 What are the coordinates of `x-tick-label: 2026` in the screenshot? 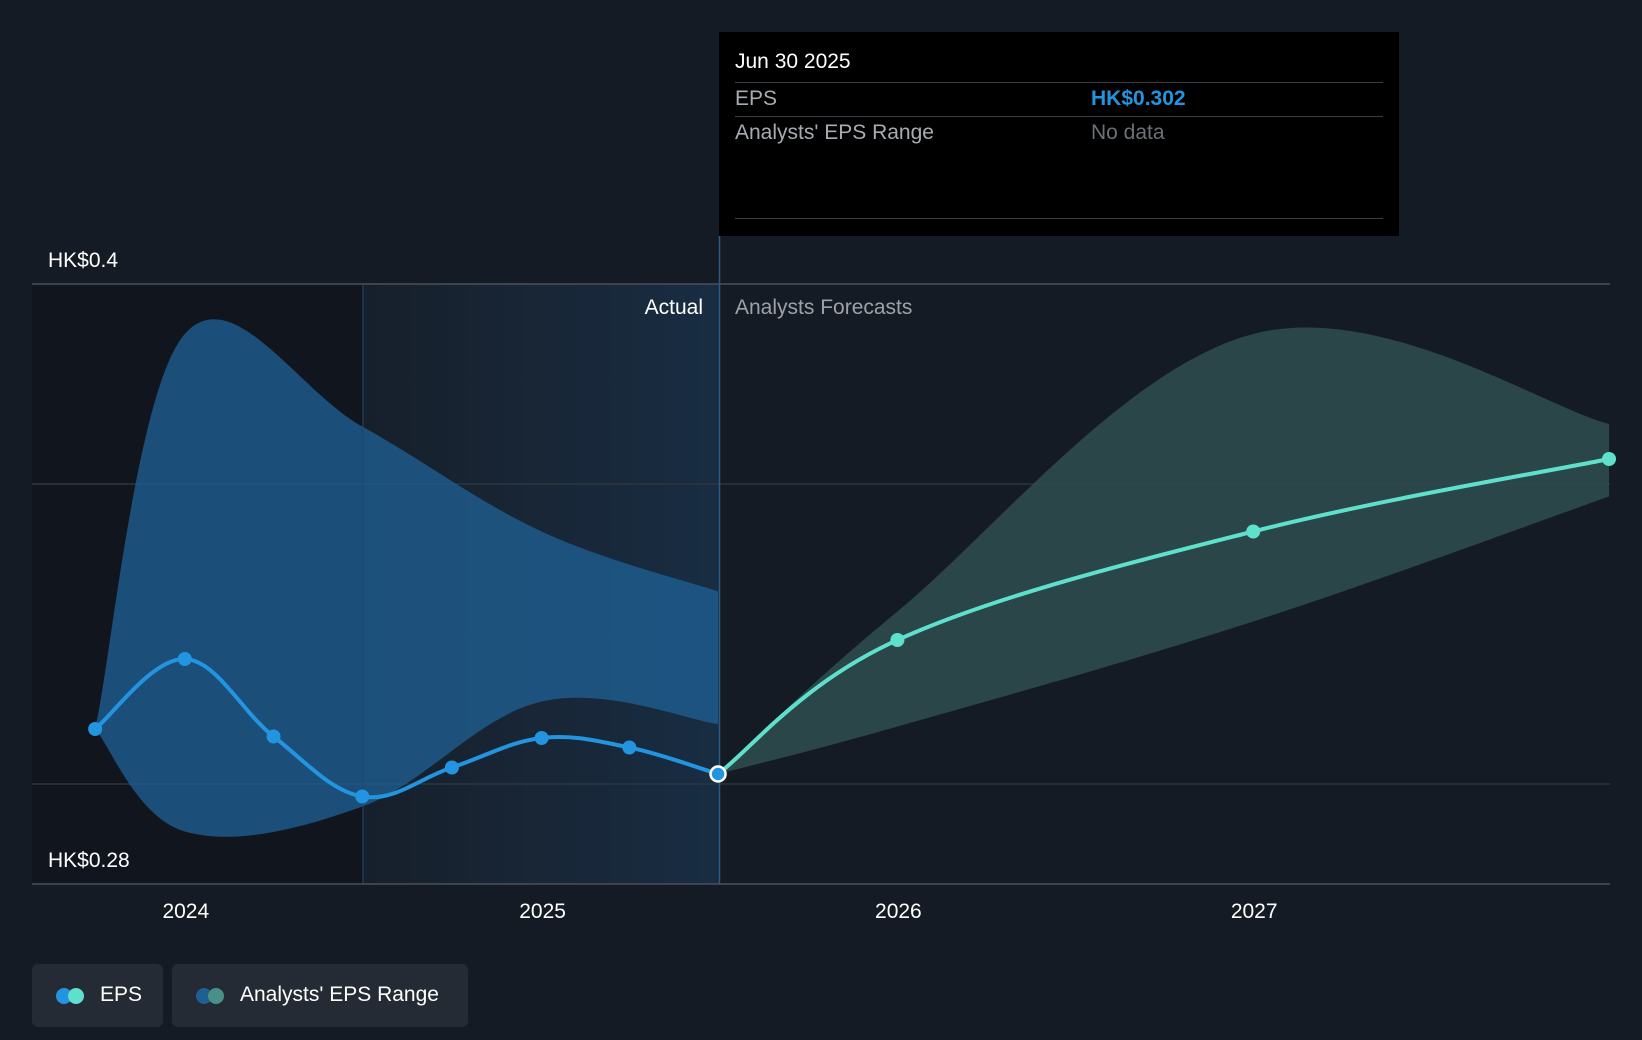 It's located at (898, 911).